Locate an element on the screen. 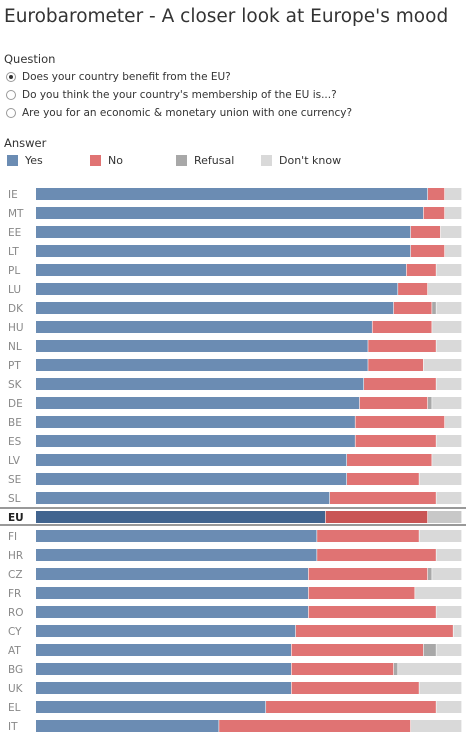 This screenshot has width=475, height=741. legend-item-dont-know: Don't know is located at coordinates (301, 160).